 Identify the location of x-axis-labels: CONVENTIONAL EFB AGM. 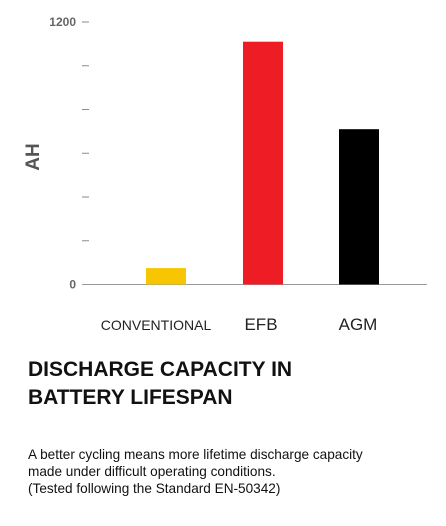
(239, 324).